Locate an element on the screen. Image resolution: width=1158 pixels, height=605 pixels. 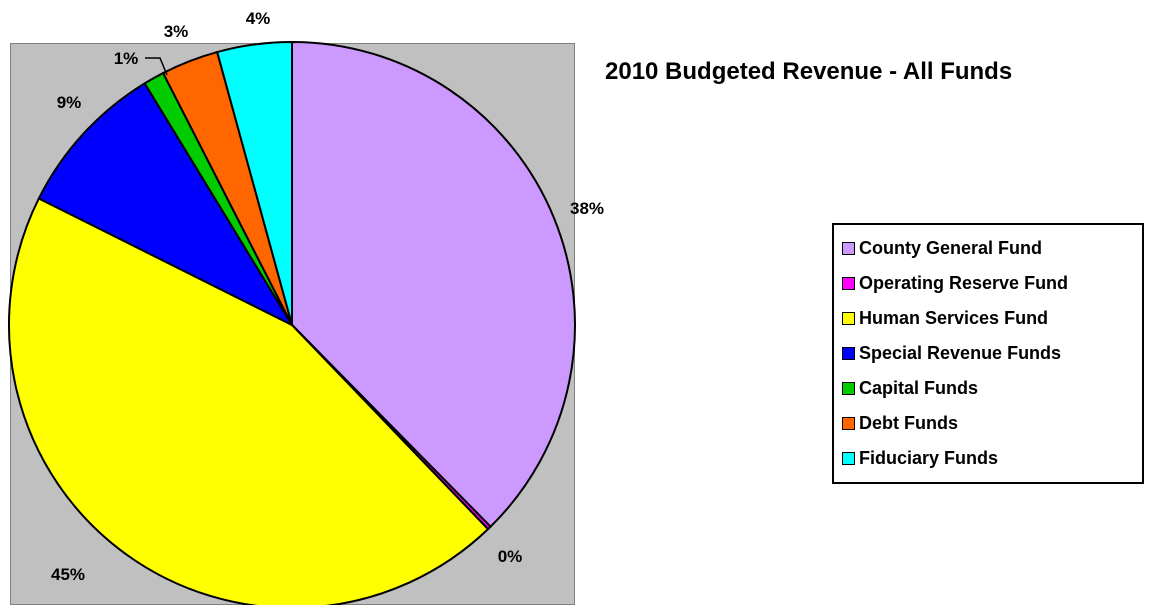
legend-entry: County General Fund is located at coordinates (992, 248).